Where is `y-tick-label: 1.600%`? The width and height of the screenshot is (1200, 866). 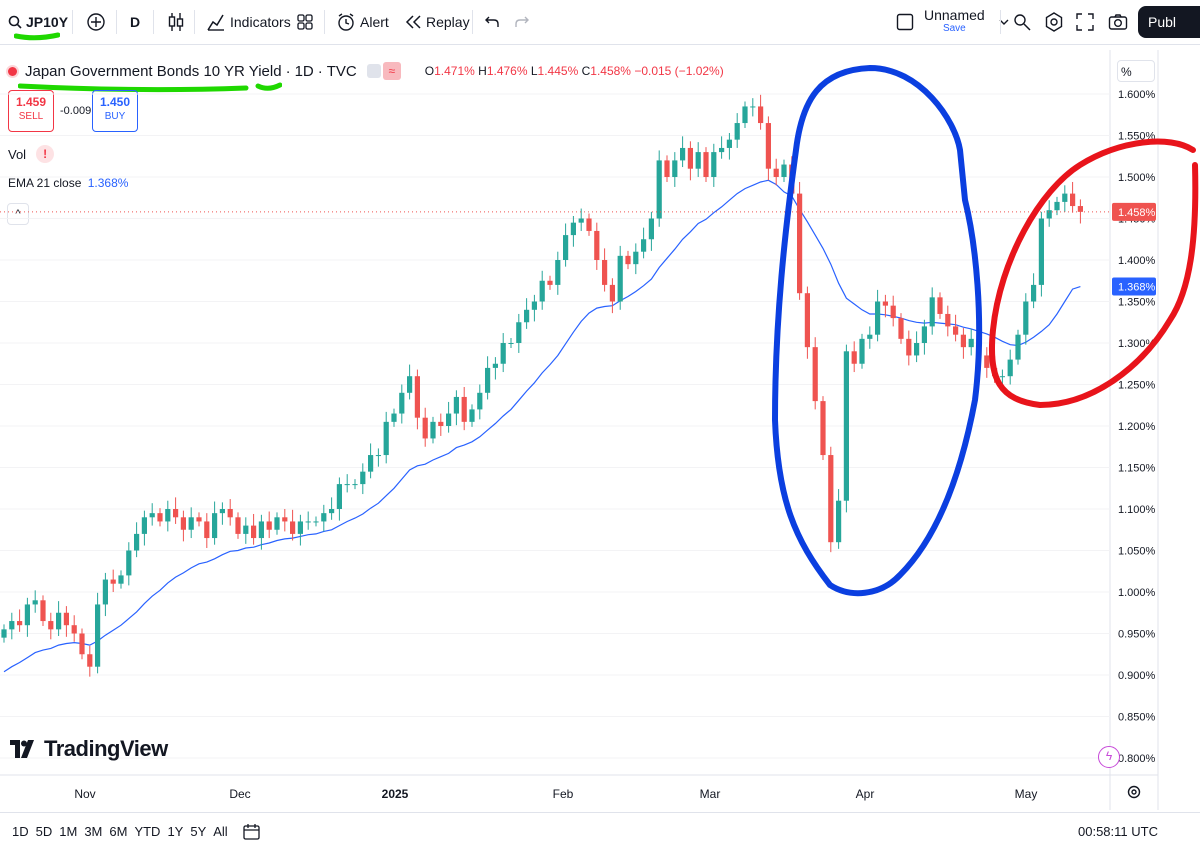 y-tick-label: 1.600% is located at coordinates (1137, 95).